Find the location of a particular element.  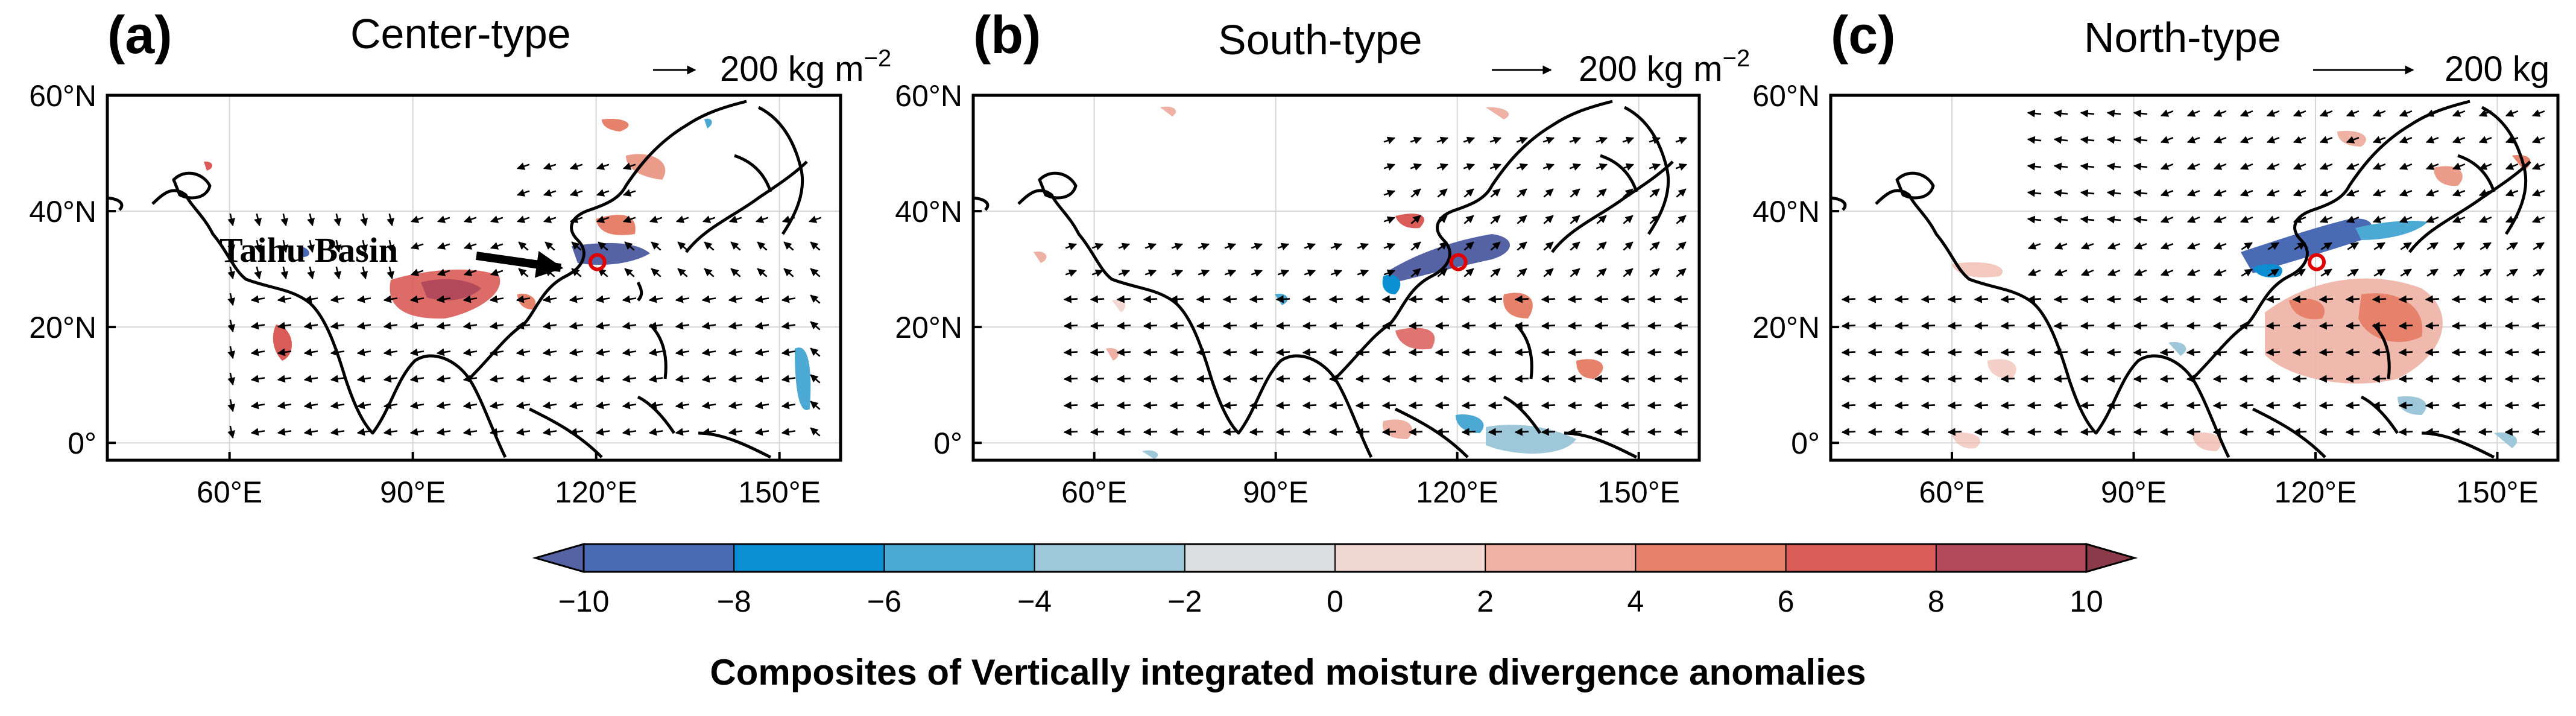

panel-c-coastlines is located at coordinates (2181, 279).